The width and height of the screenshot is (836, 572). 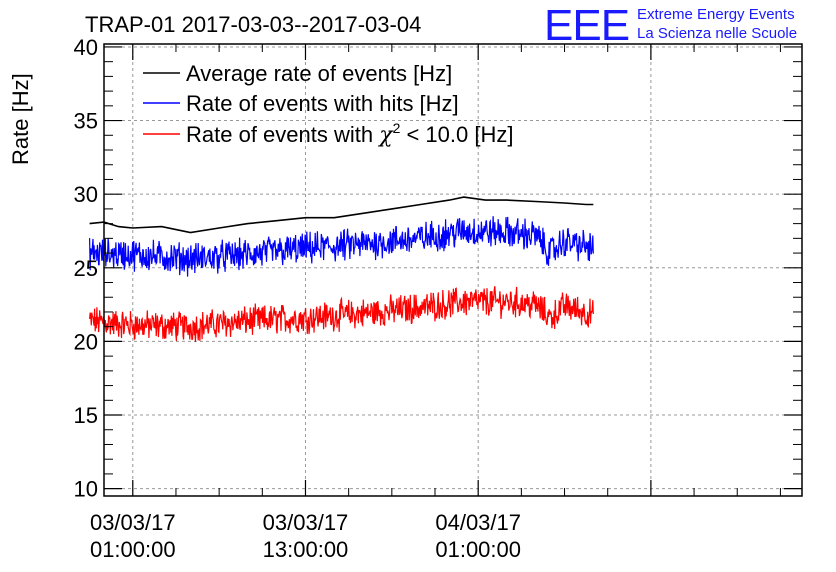 I want to click on legend-label-hits: Rate of events with hits [Hz], so click(x=322, y=103).